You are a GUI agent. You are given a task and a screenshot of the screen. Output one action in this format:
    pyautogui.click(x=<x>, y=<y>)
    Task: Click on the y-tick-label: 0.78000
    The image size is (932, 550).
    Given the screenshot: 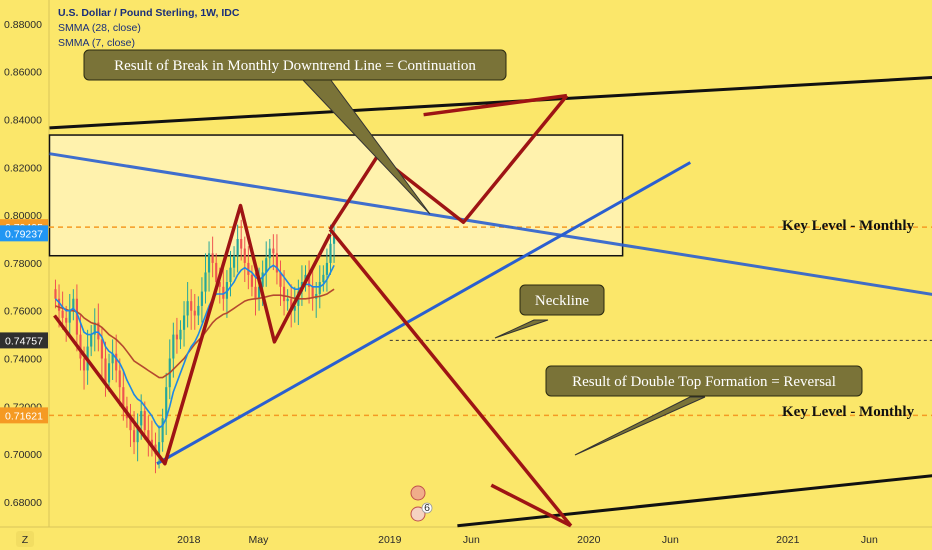 What is the action you would take?
    pyautogui.click(x=23, y=264)
    